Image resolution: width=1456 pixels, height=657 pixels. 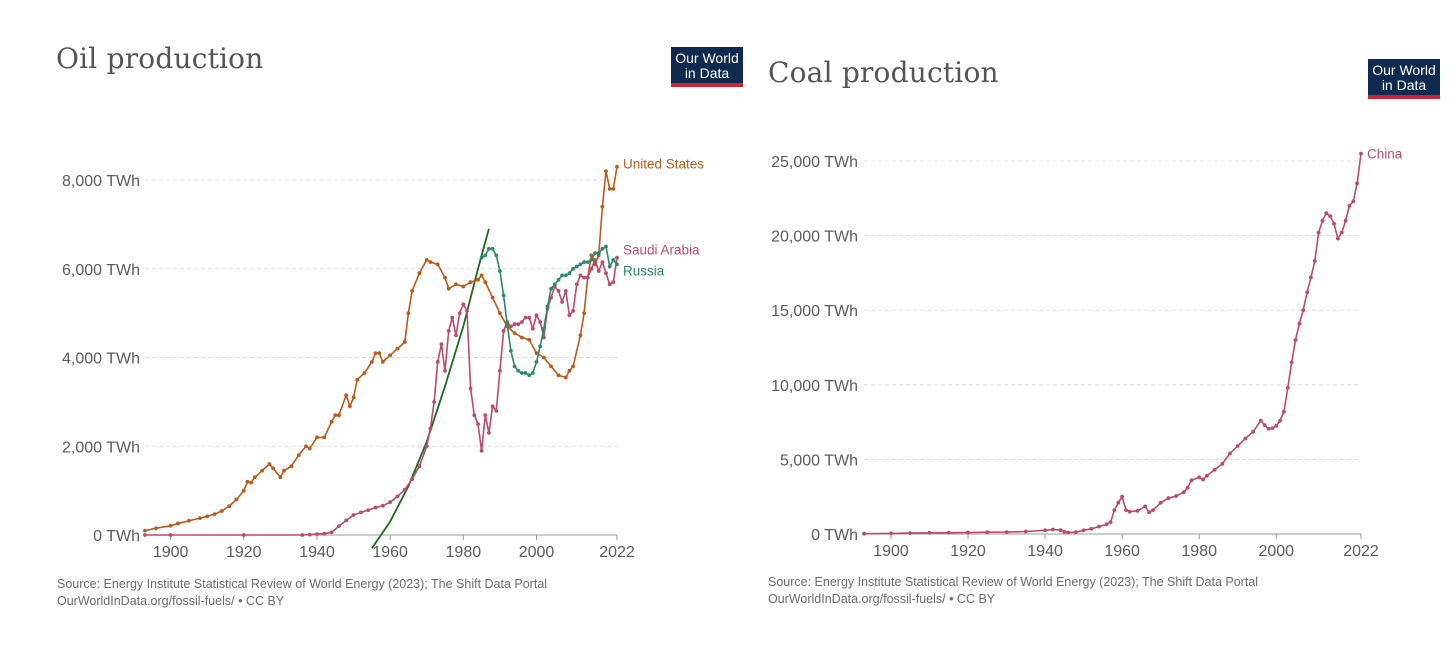 I want to click on annotation-curve, so click(x=430, y=388).